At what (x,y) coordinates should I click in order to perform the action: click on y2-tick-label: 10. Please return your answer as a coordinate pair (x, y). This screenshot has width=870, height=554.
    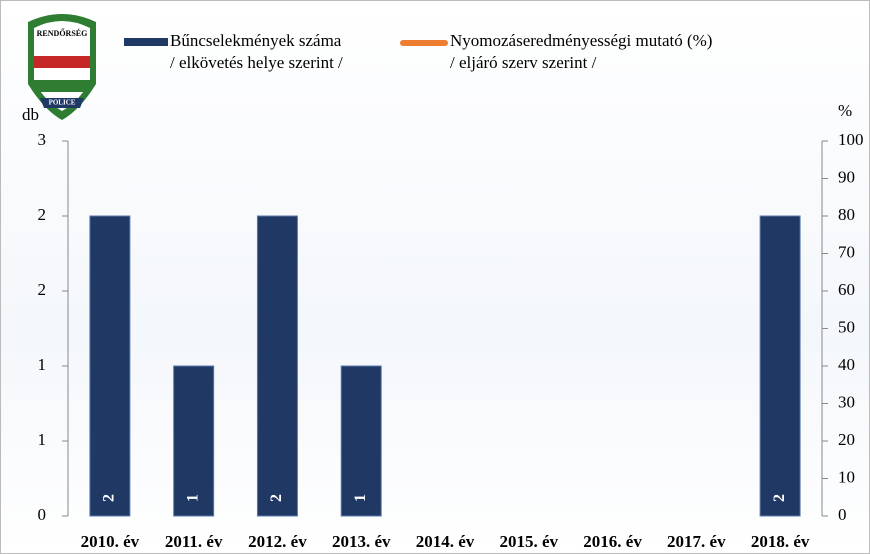
    Looking at the image, I should click on (846, 476).